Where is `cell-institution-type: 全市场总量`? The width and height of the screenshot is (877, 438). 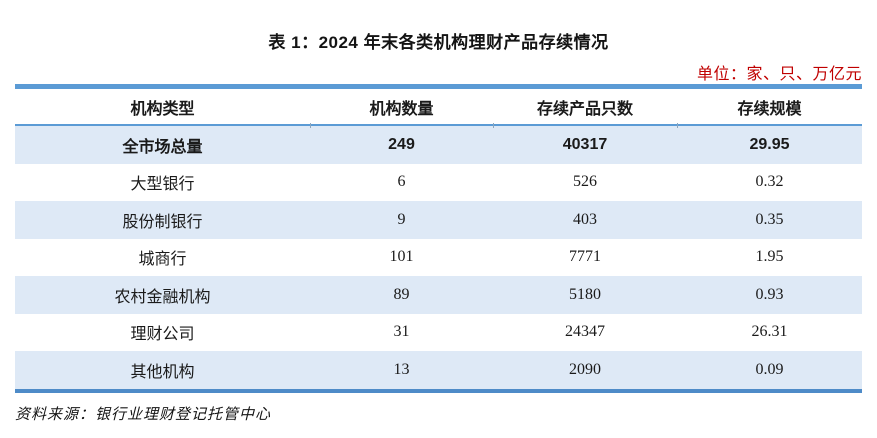 cell-institution-type: 全市场总量 is located at coordinates (162, 147).